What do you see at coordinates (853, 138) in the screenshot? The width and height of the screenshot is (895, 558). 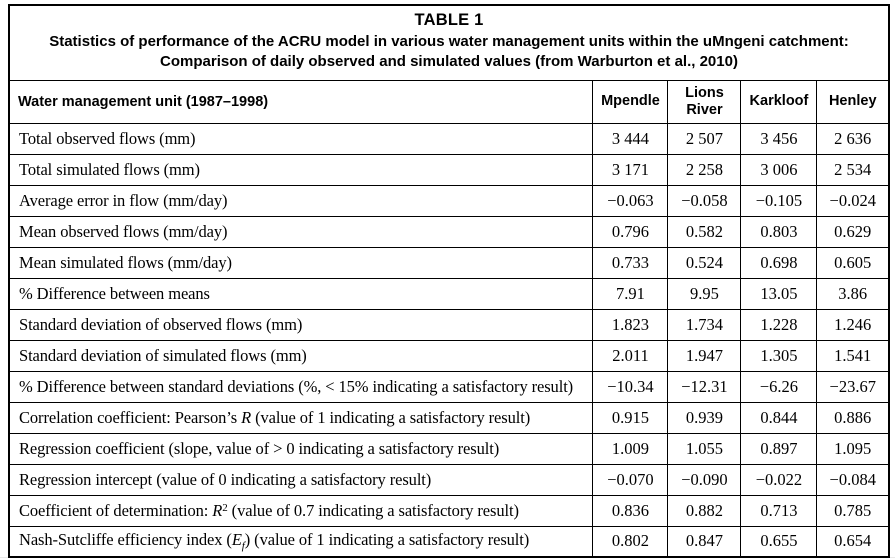 I see `cell-value: 2 636` at bounding box center [853, 138].